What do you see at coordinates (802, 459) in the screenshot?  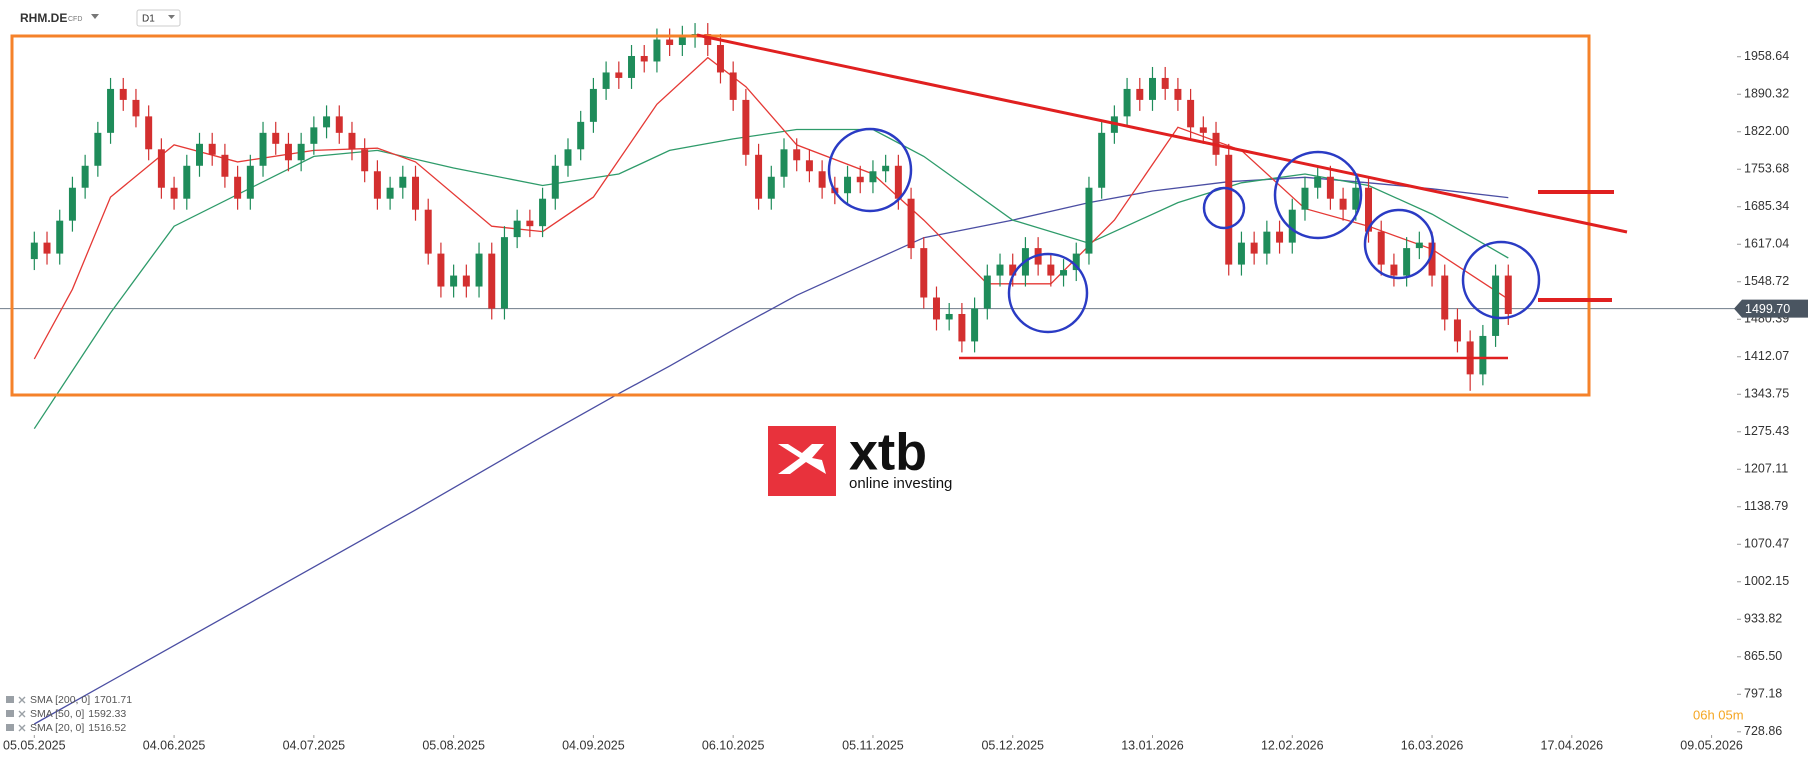 I see `logo-x` at bounding box center [802, 459].